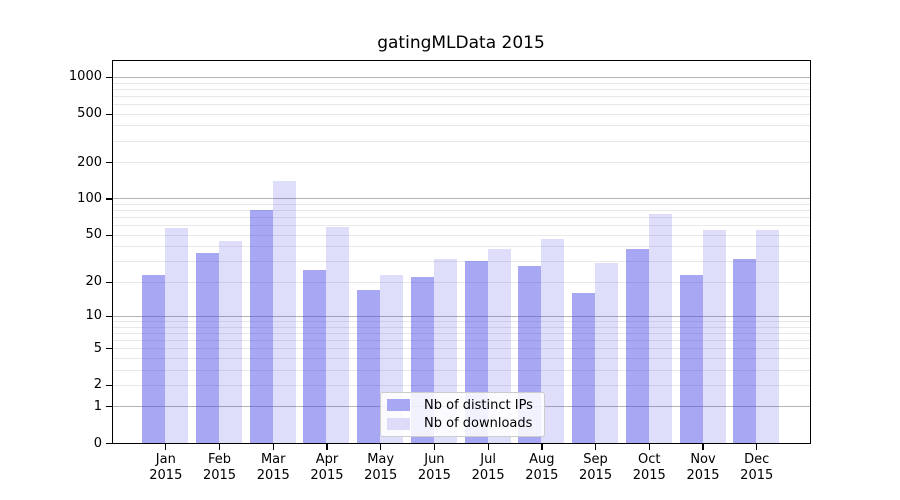  I want to click on bar-downloads-dec, so click(768, 336).